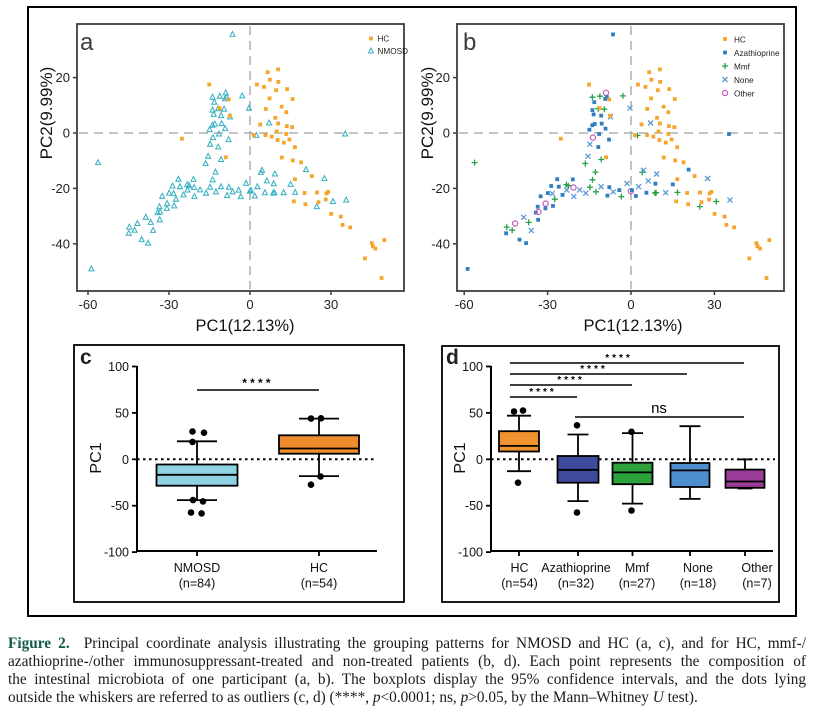 The width and height of the screenshot is (814, 724). Describe the element at coordinates (452, 357) in the screenshot. I see `svg-text: d` at that location.